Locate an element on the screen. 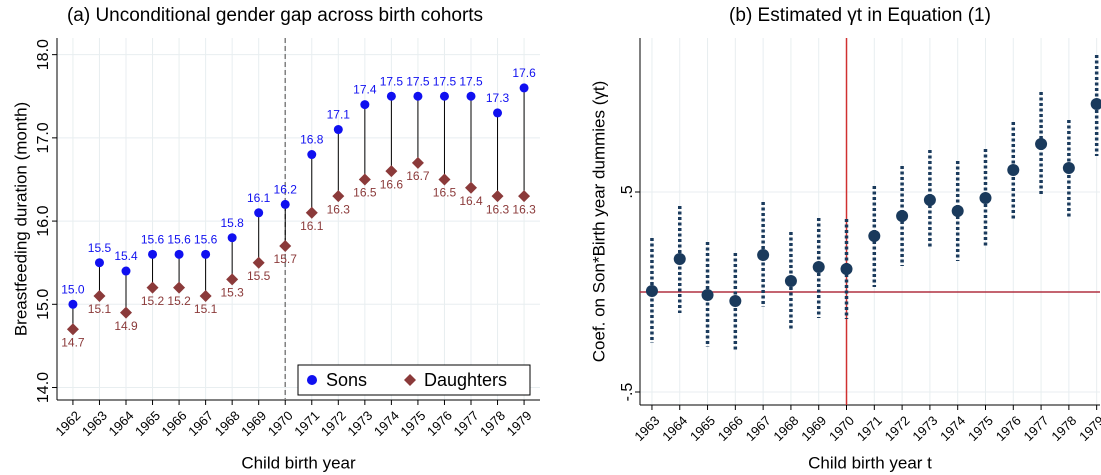 The width and height of the screenshot is (1101, 475). value-label: 15.4 is located at coordinates (126, 256).